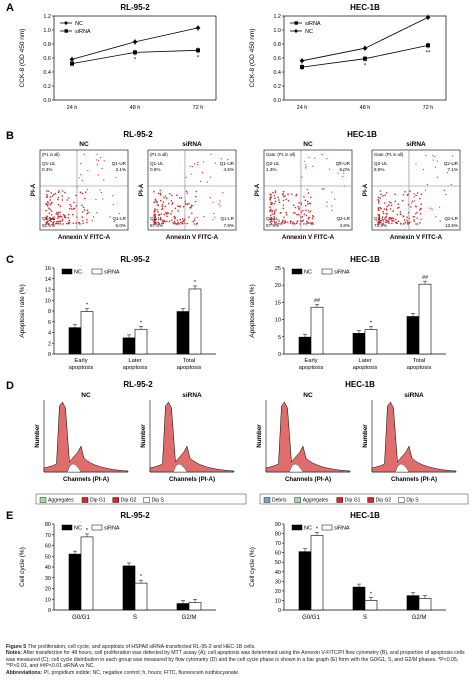 This screenshot has width=474, height=693. I want to click on y-tick-label: 0.8, so click(277, 45).